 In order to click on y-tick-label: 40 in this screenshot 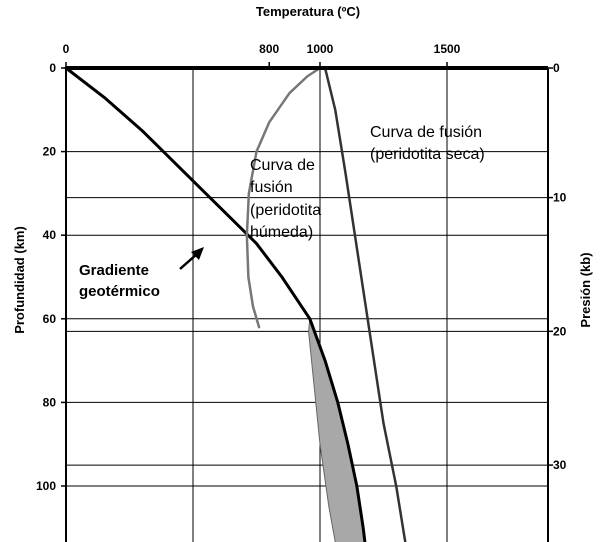, I will do `click(50, 235)`.